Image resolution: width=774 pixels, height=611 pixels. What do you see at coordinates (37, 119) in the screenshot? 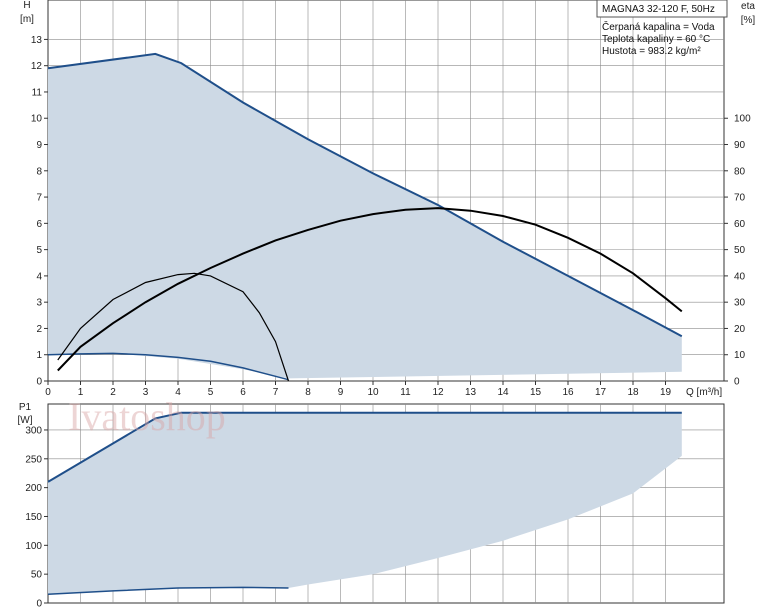
I see `y-tick-label: 10` at bounding box center [37, 119].